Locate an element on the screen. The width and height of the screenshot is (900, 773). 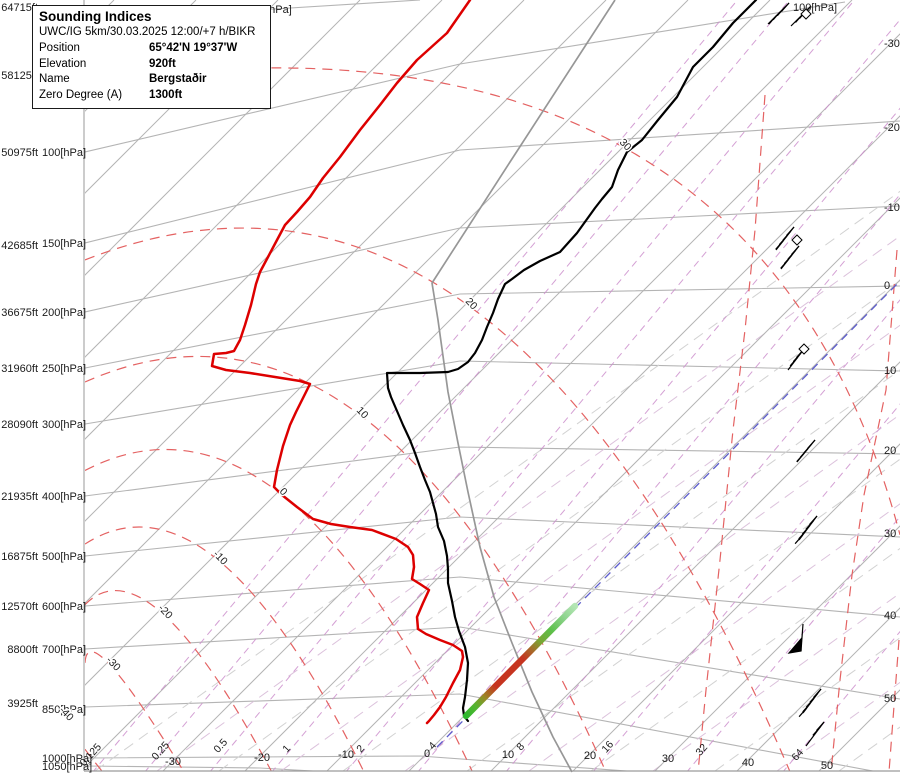
bottom-temperature-tick-label: 40 is located at coordinates (748, 763).